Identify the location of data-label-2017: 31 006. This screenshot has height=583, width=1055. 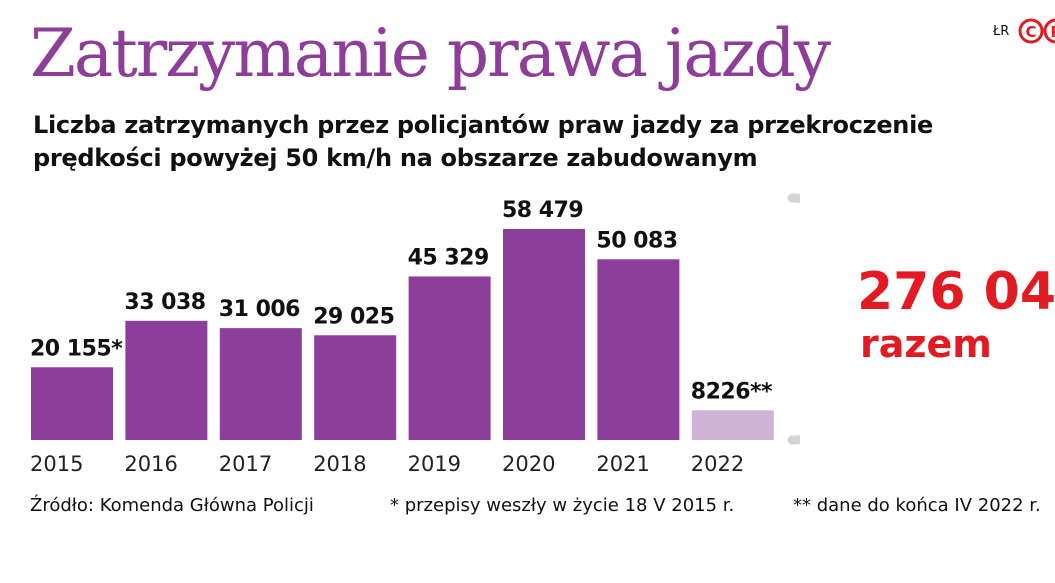
(259, 309).